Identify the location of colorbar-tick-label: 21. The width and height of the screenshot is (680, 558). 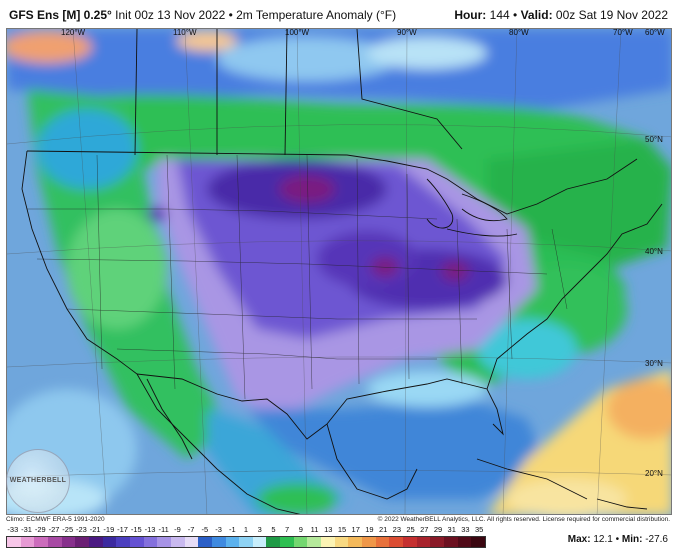
(383, 529).